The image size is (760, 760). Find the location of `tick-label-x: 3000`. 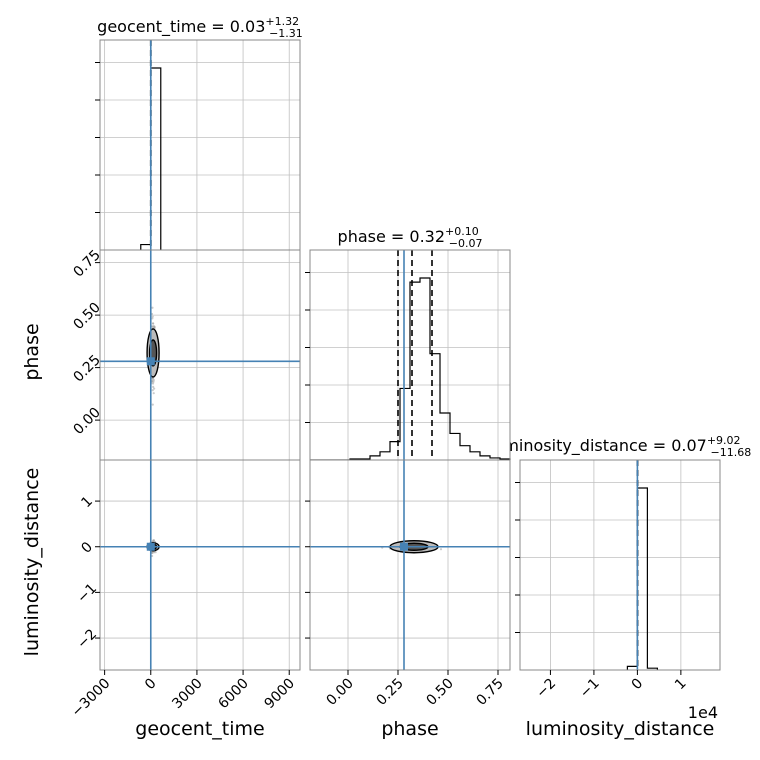

tick-label-x: 3000 is located at coordinates (187, 694).